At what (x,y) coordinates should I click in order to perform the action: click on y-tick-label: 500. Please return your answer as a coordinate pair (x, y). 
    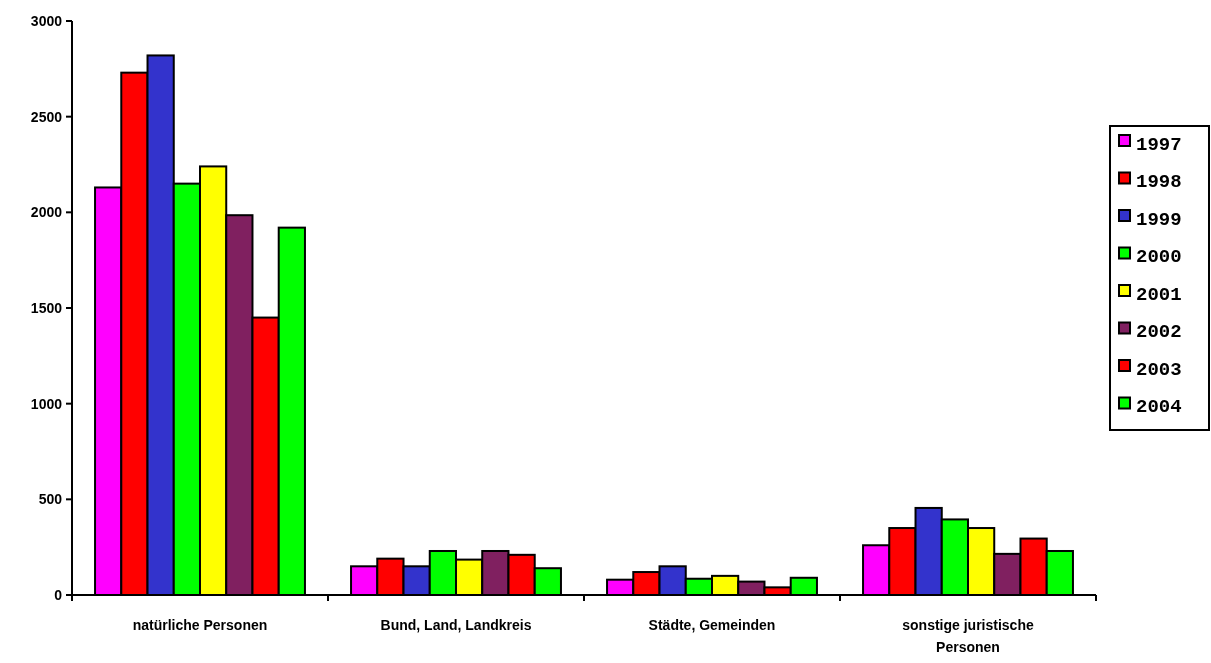
    Looking at the image, I should click on (50, 499).